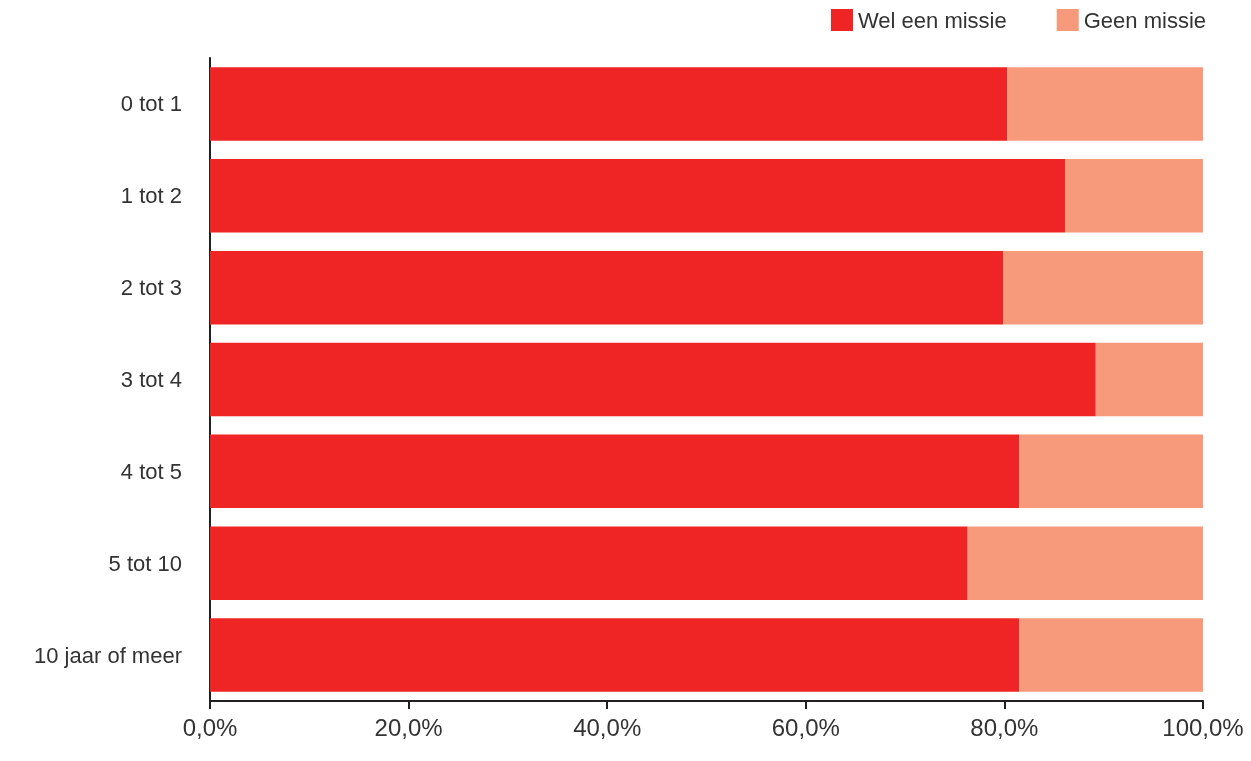 This screenshot has width=1251, height=761. Describe the element at coordinates (805, 727) in the screenshot. I see `x-tick-label: 60,0%` at that location.